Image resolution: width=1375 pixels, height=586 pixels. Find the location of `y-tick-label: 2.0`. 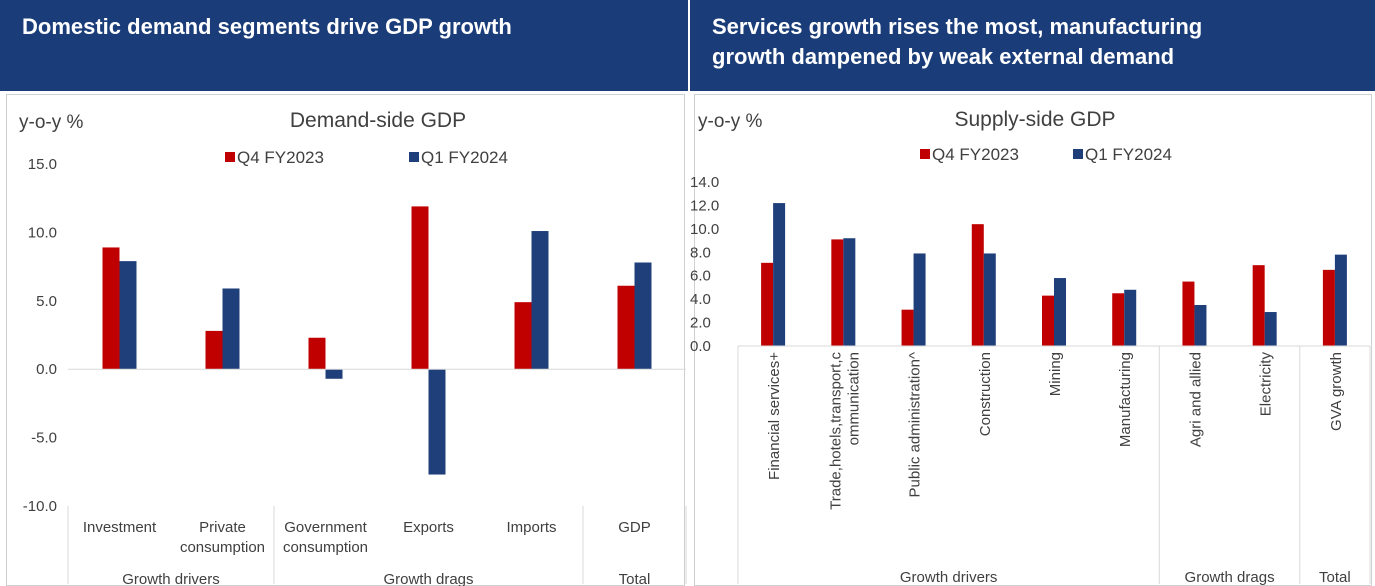

y-tick-label: 2.0 is located at coordinates (700, 323).